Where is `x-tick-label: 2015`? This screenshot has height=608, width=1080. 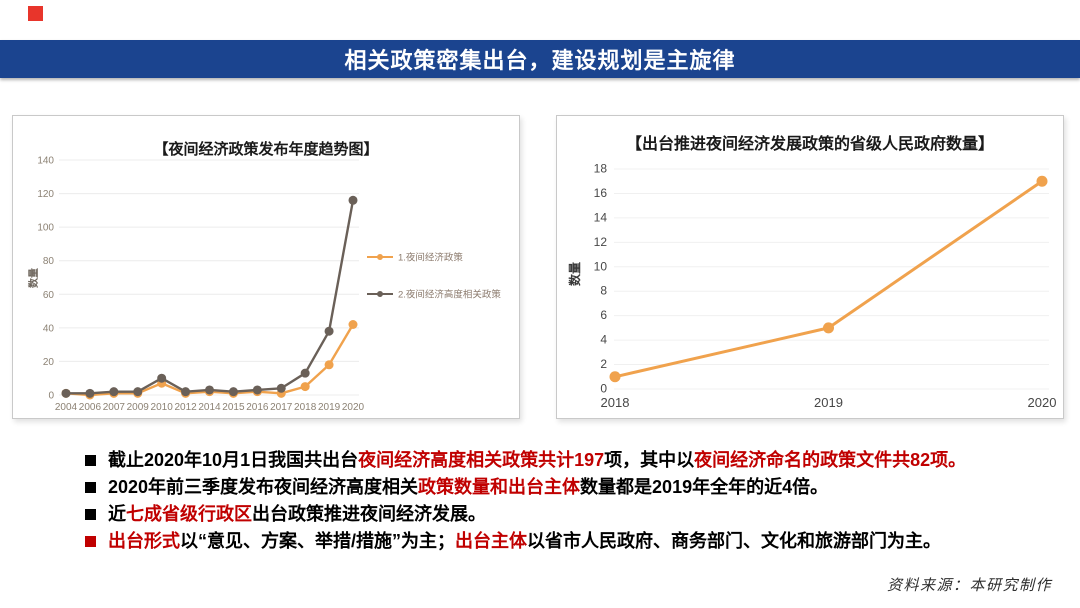
x-tick-label: 2015 is located at coordinates (233, 407).